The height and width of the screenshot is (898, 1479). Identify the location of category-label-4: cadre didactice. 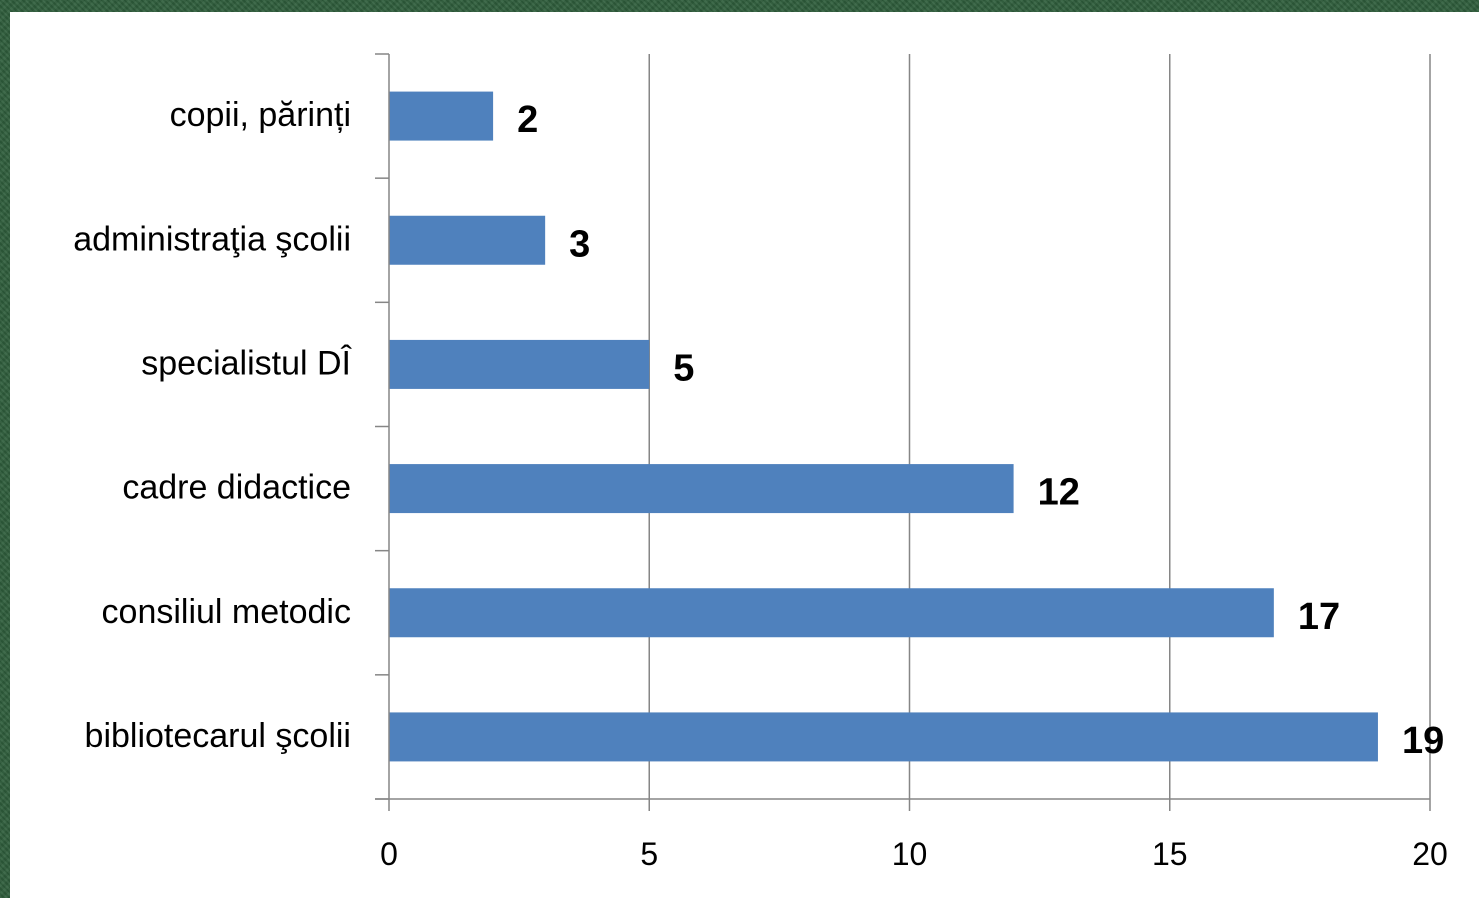
(236, 488).